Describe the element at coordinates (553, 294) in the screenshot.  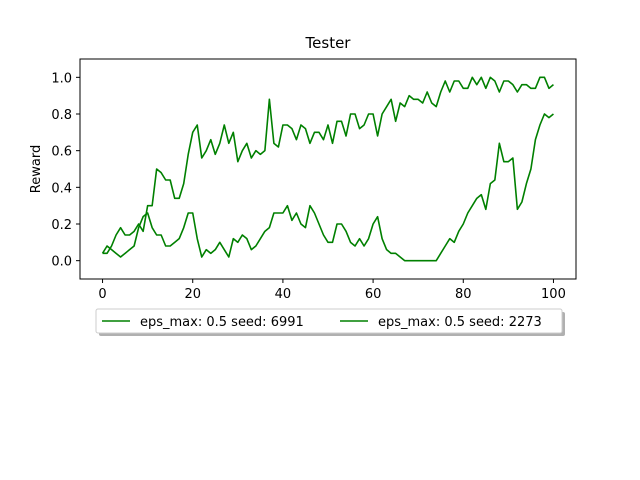
I see `x-tick-label: 100` at that location.